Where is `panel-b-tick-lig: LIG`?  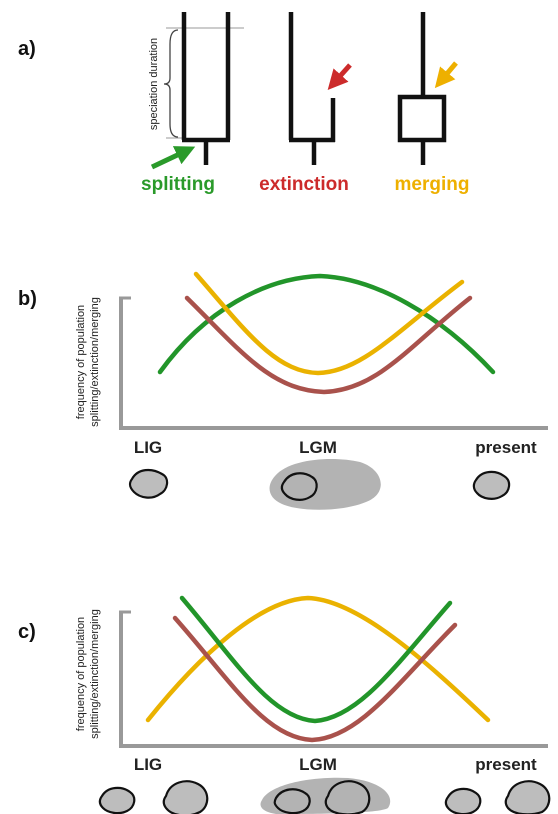
panel-b-tick-lig: LIG is located at coordinates (148, 447).